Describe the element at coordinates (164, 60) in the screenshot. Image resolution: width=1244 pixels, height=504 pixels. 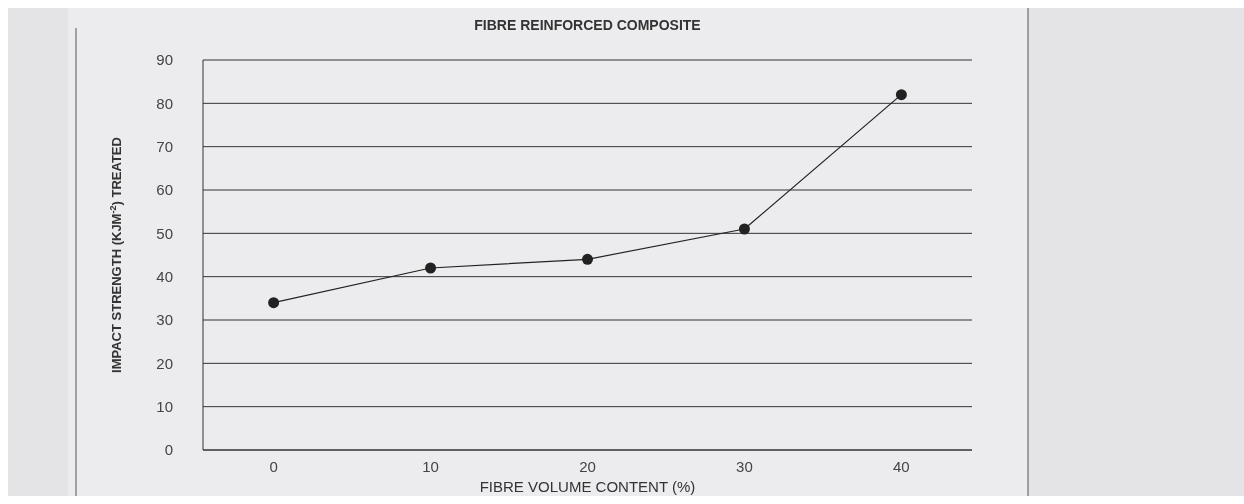
I see `y-tick-label: 90` at that location.